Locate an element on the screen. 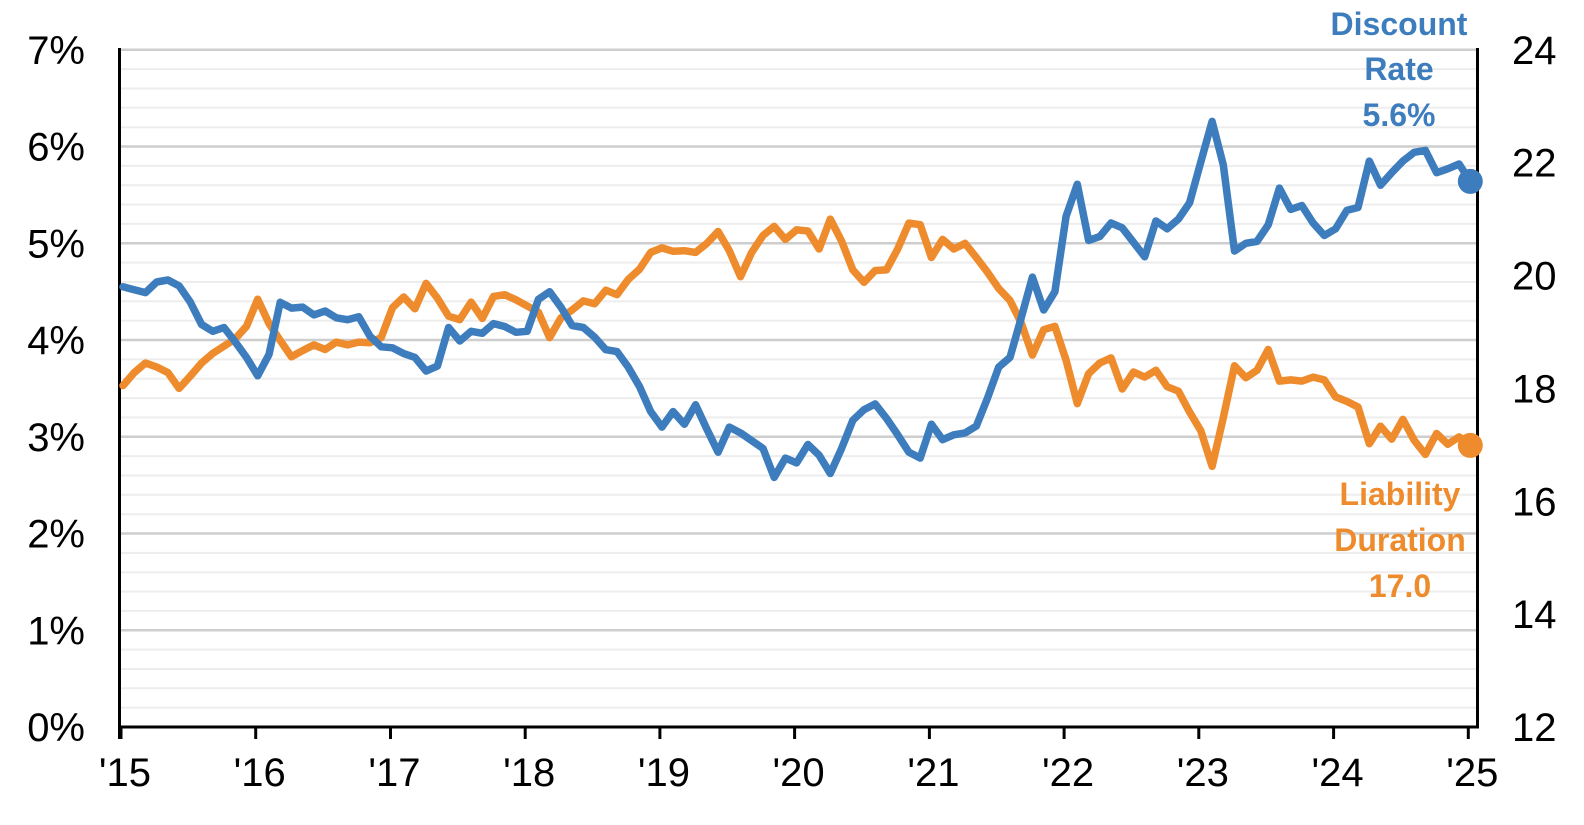 The image size is (1584, 825). svg-text: '24 is located at coordinates (1338, 773).